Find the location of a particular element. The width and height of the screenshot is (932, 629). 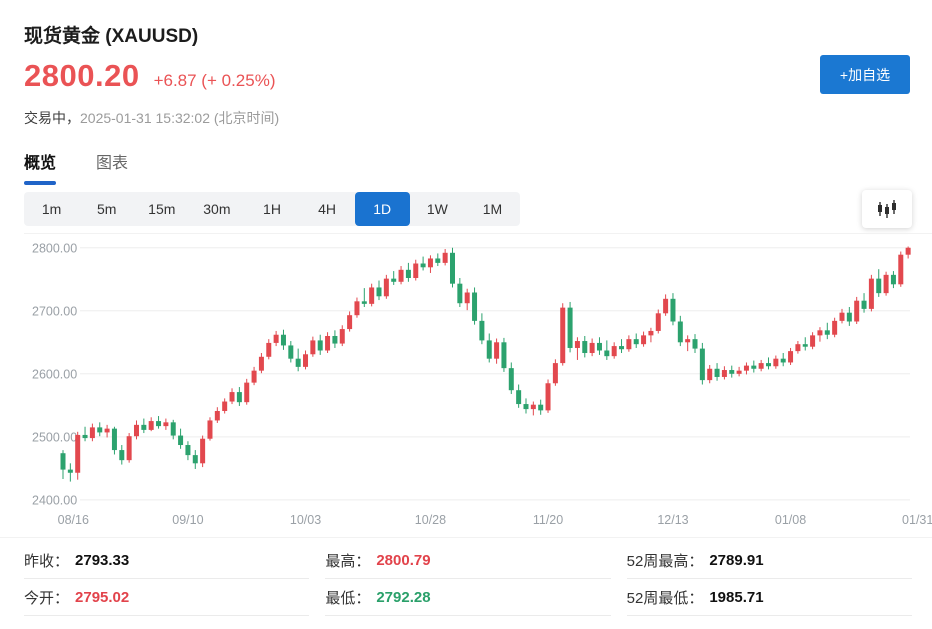

stat-cell: 最低： 2792.28 is located at coordinates (468, 597).